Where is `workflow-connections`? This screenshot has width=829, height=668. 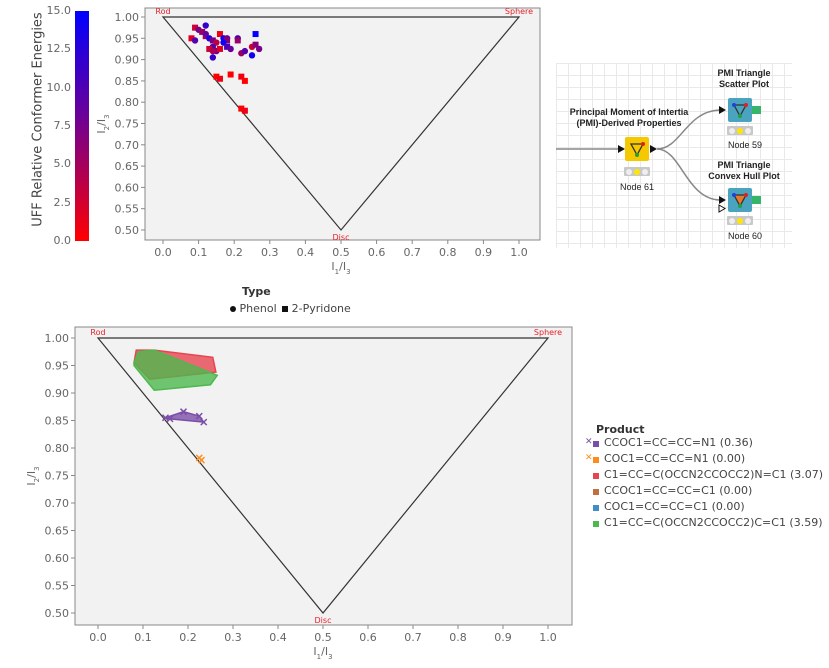 workflow-connections is located at coordinates (658, 159).